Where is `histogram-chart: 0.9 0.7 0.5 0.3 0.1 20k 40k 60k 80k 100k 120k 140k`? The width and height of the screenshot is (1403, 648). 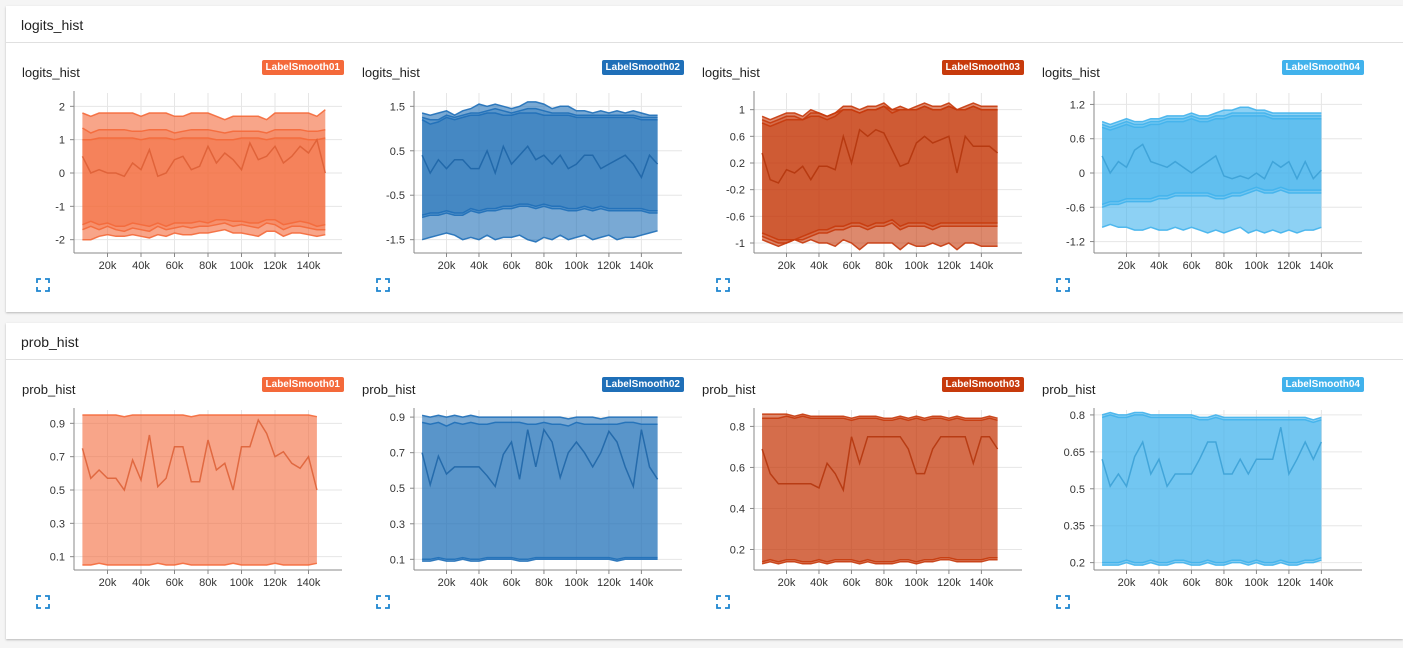
histogram-chart: 0.9 0.7 0.5 0.3 0.1 20k 40k 60k 80k 100k 120k 140k is located at coordinates (536, 498).